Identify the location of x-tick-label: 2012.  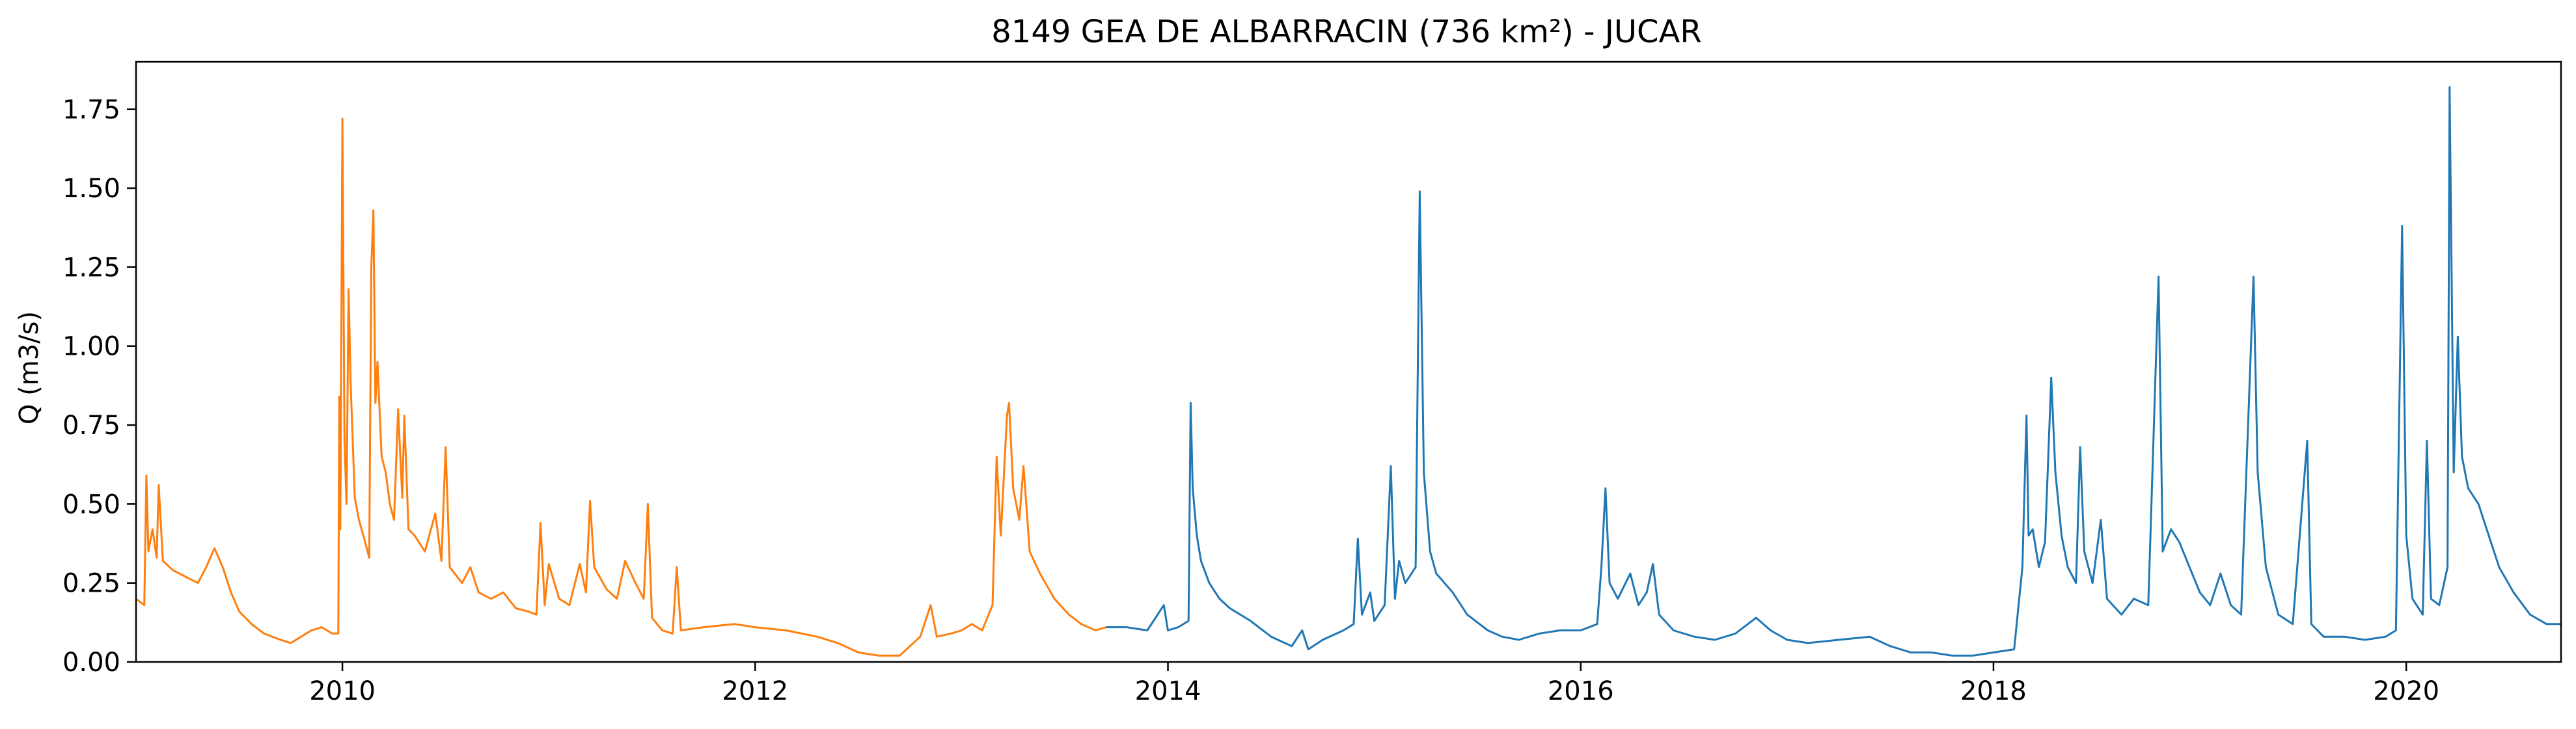
(755, 691).